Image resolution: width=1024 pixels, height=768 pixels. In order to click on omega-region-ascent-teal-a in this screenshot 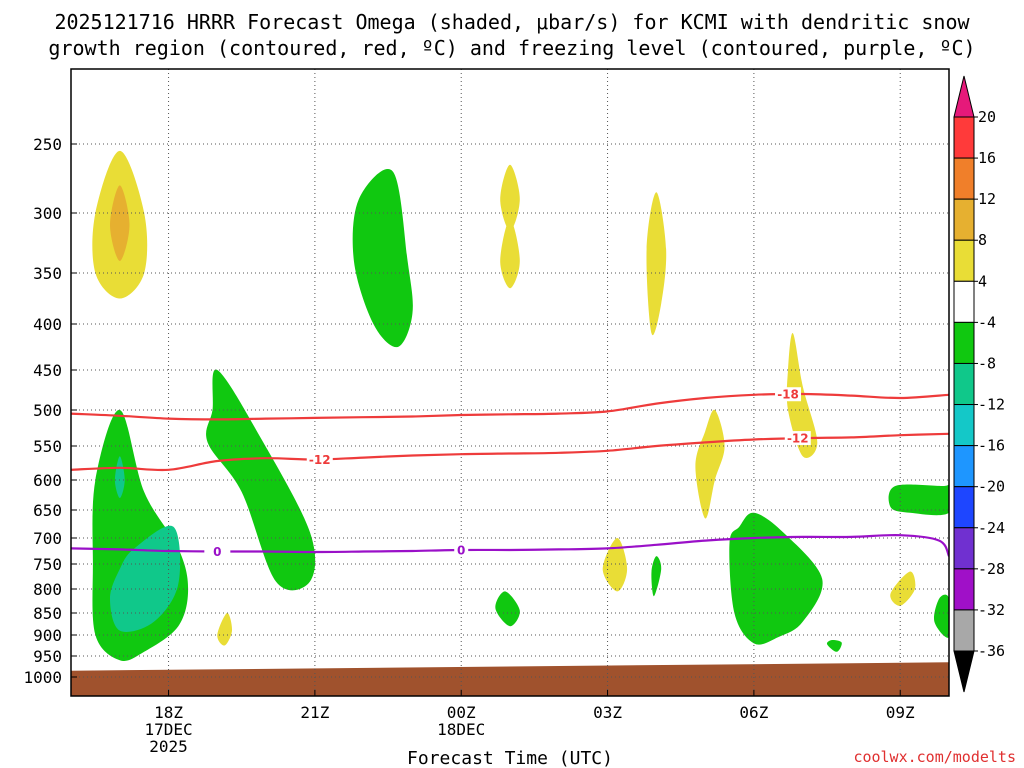, I will do `click(145, 578)`.